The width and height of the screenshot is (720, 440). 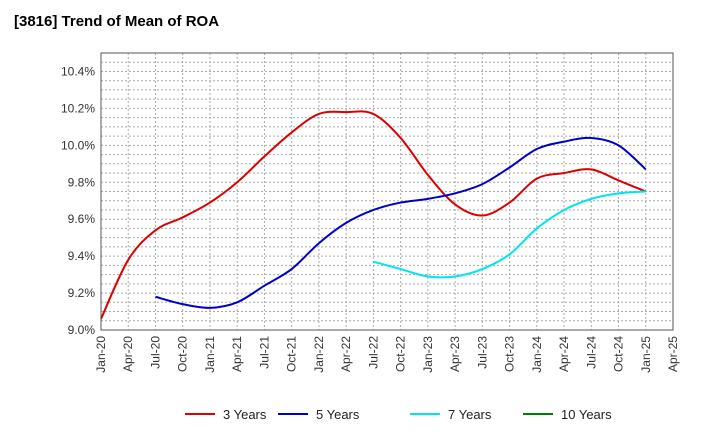 I want to click on y-tick-label: 10.0%, so click(x=78, y=145).